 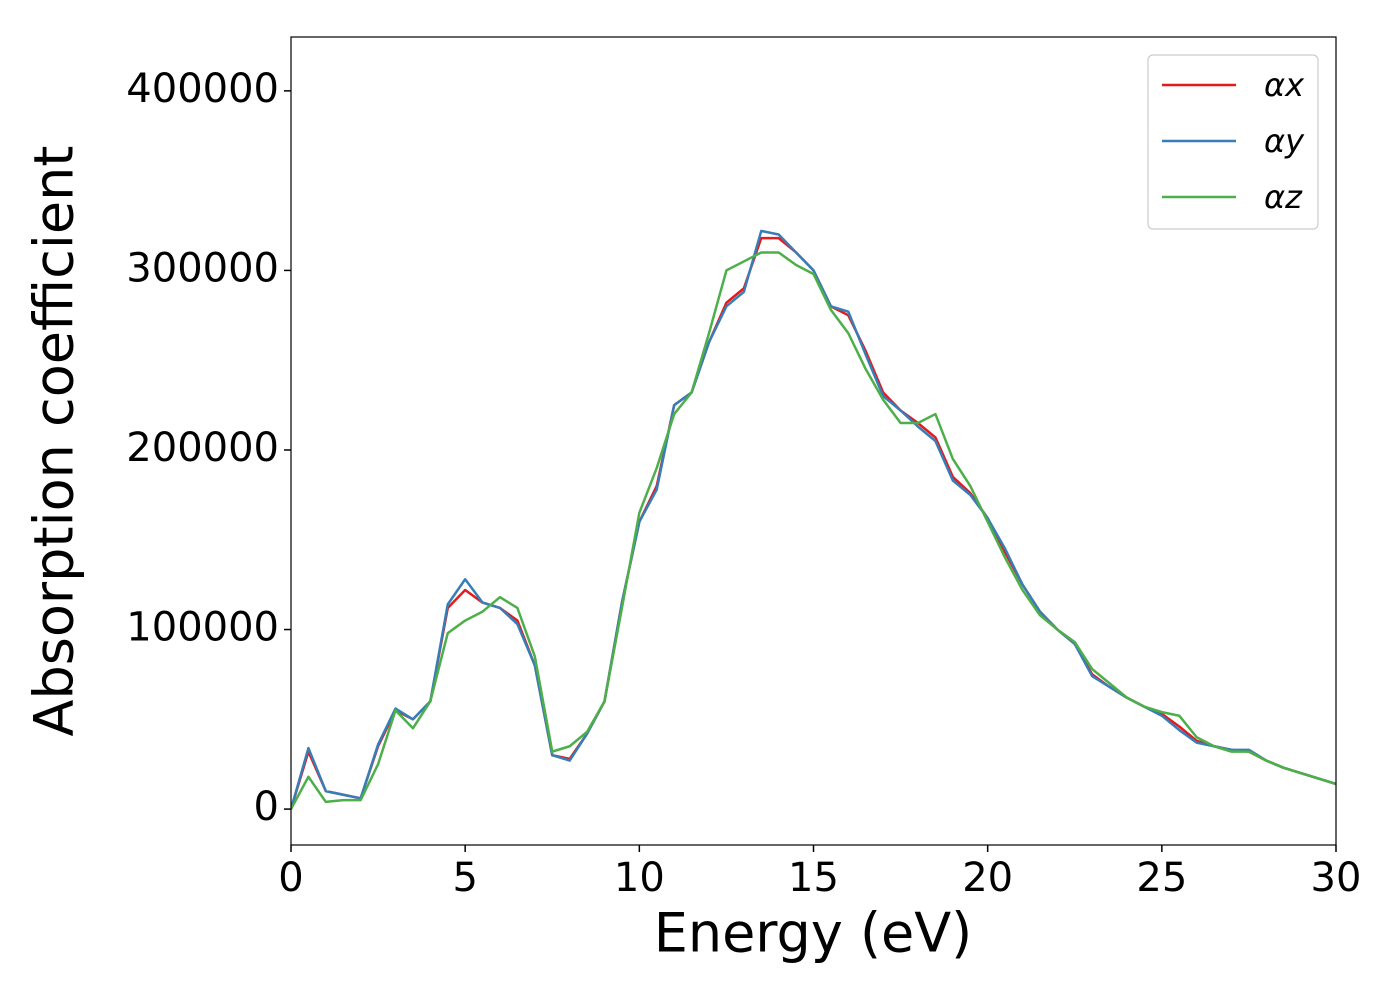 What do you see at coordinates (202, 89) in the screenshot?
I see `y-tick-label: 400000` at bounding box center [202, 89].